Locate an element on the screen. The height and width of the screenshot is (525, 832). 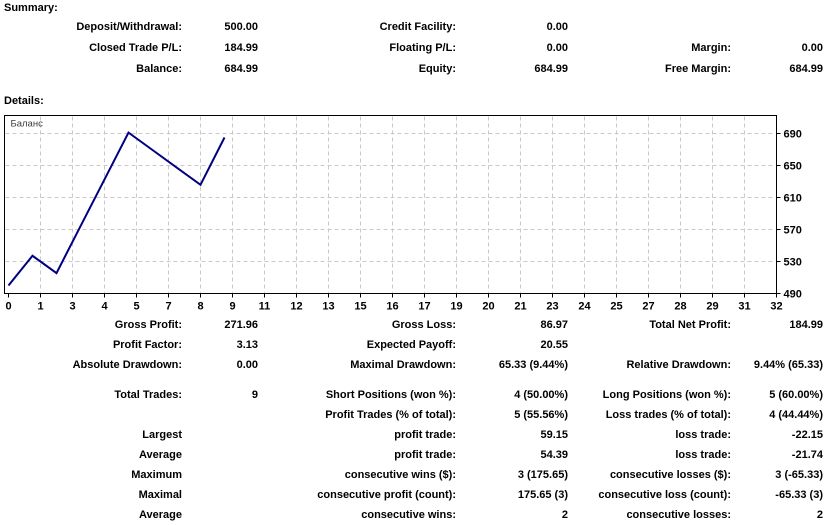
summary-cell-label: Floating P/L: is located at coordinates (422, 48).